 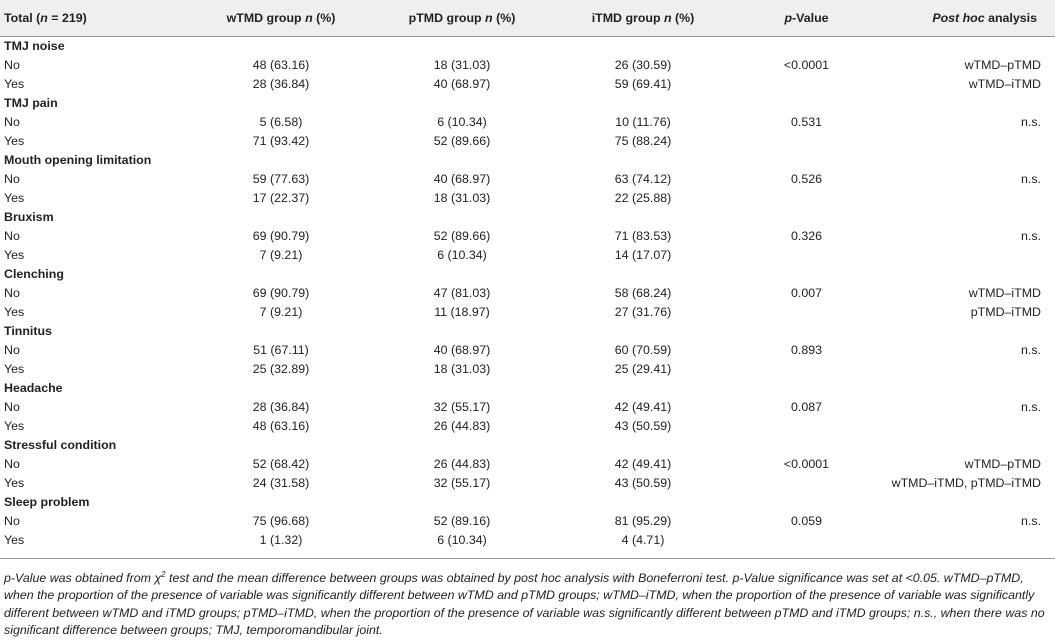 What do you see at coordinates (643, 368) in the screenshot?
I see `itmd-cell: 25 (29.41)` at bounding box center [643, 368].